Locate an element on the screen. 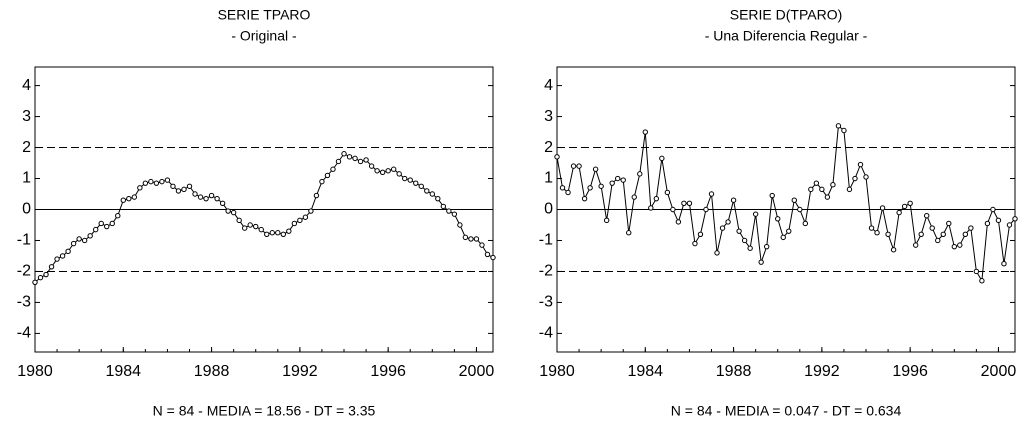  chart-title: SERIE D(TPARO) is located at coordinates (786, 15).